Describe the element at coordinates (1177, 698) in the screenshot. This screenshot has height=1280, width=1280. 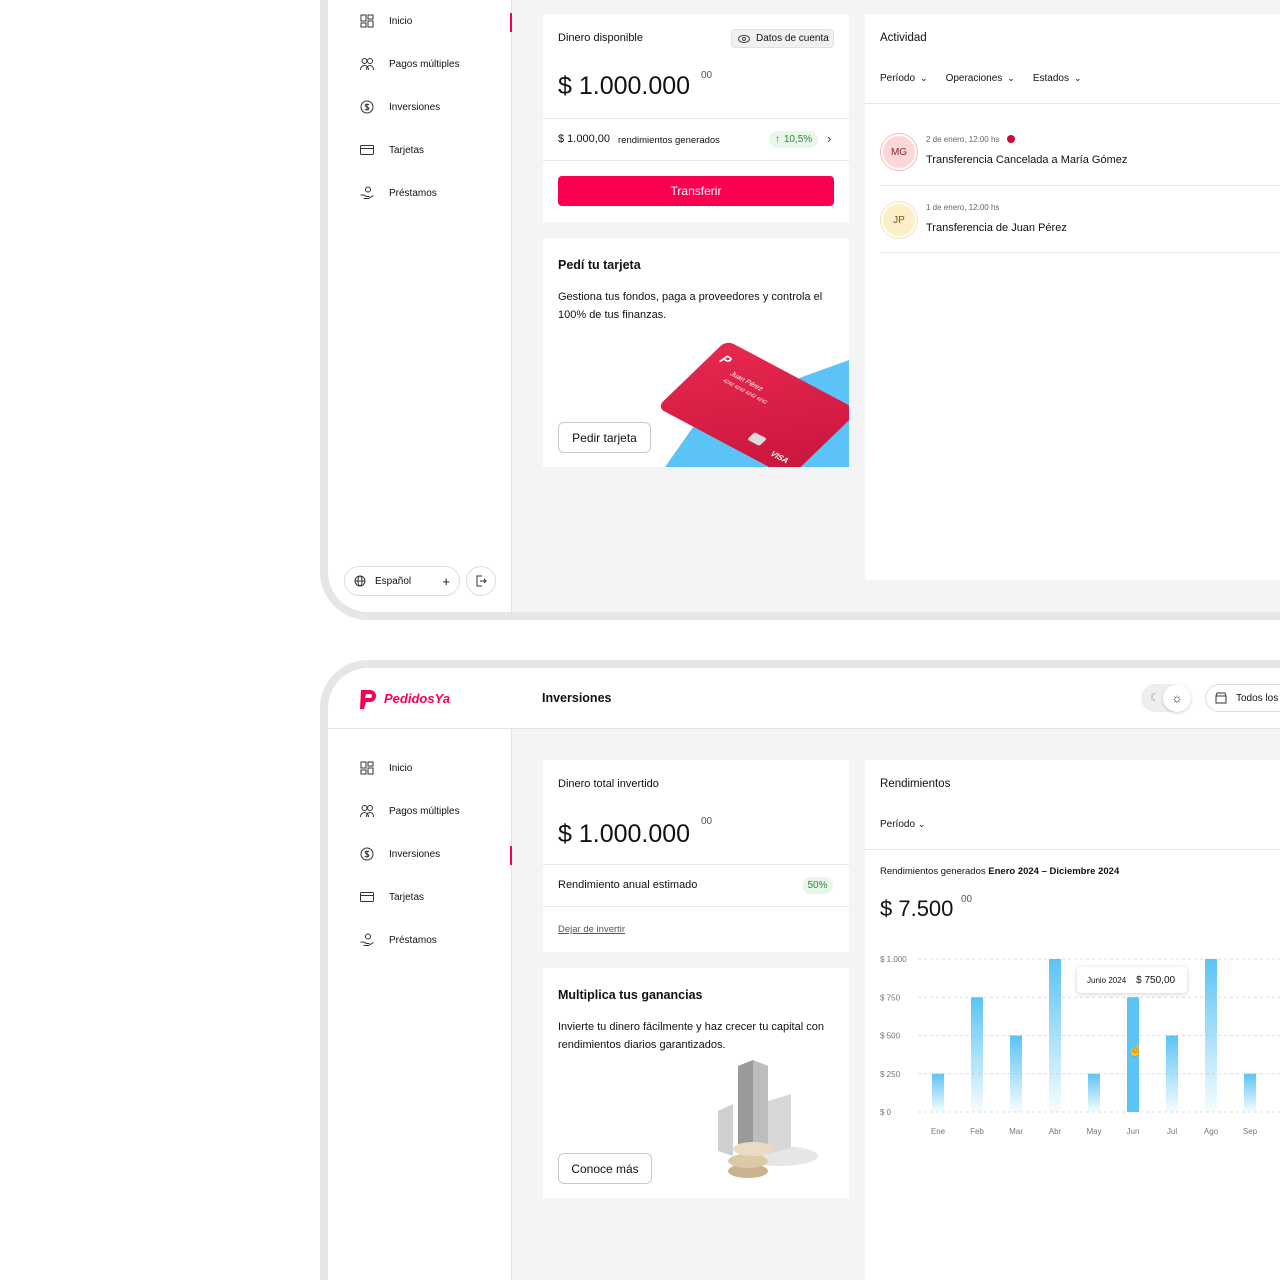
I see `sun-icon: ☼` at that location.